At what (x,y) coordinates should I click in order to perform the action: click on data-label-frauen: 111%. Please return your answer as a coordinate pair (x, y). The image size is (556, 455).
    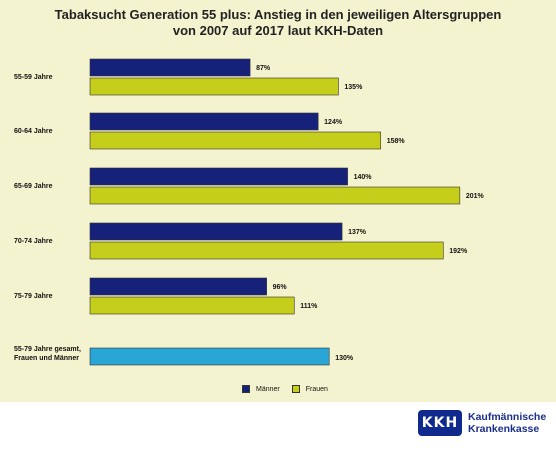
    Looking at the image, I should click on (309, 306).